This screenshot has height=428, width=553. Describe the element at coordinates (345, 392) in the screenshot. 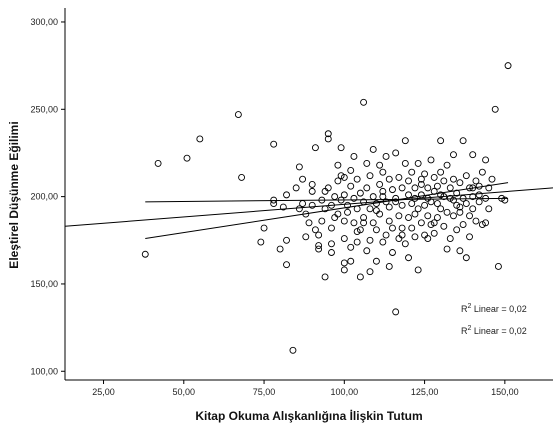

I see `x-tick-label: 100,00` at that location.